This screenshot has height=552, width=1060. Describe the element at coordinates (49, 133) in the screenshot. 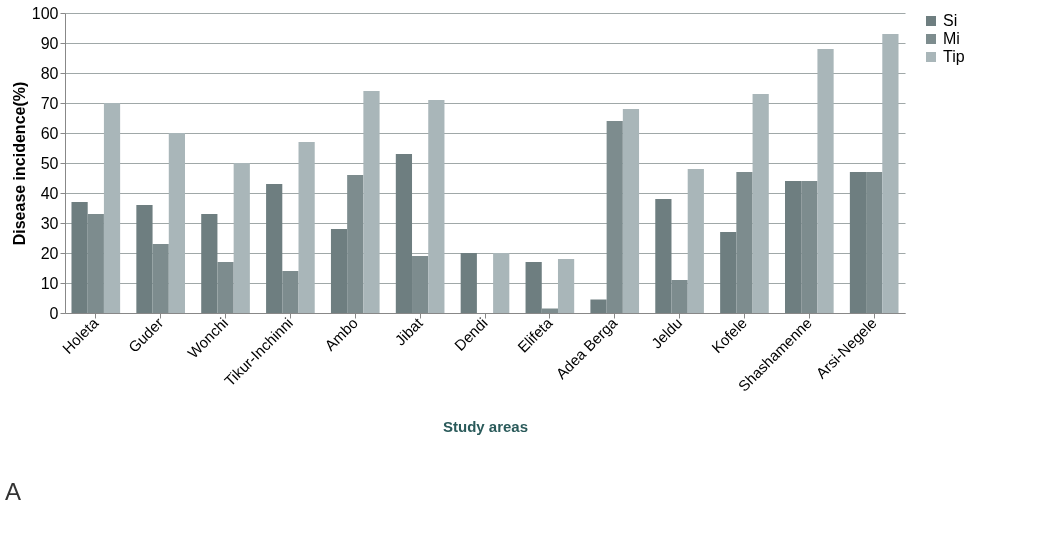

I see `y-tick-label: 60` at that location.